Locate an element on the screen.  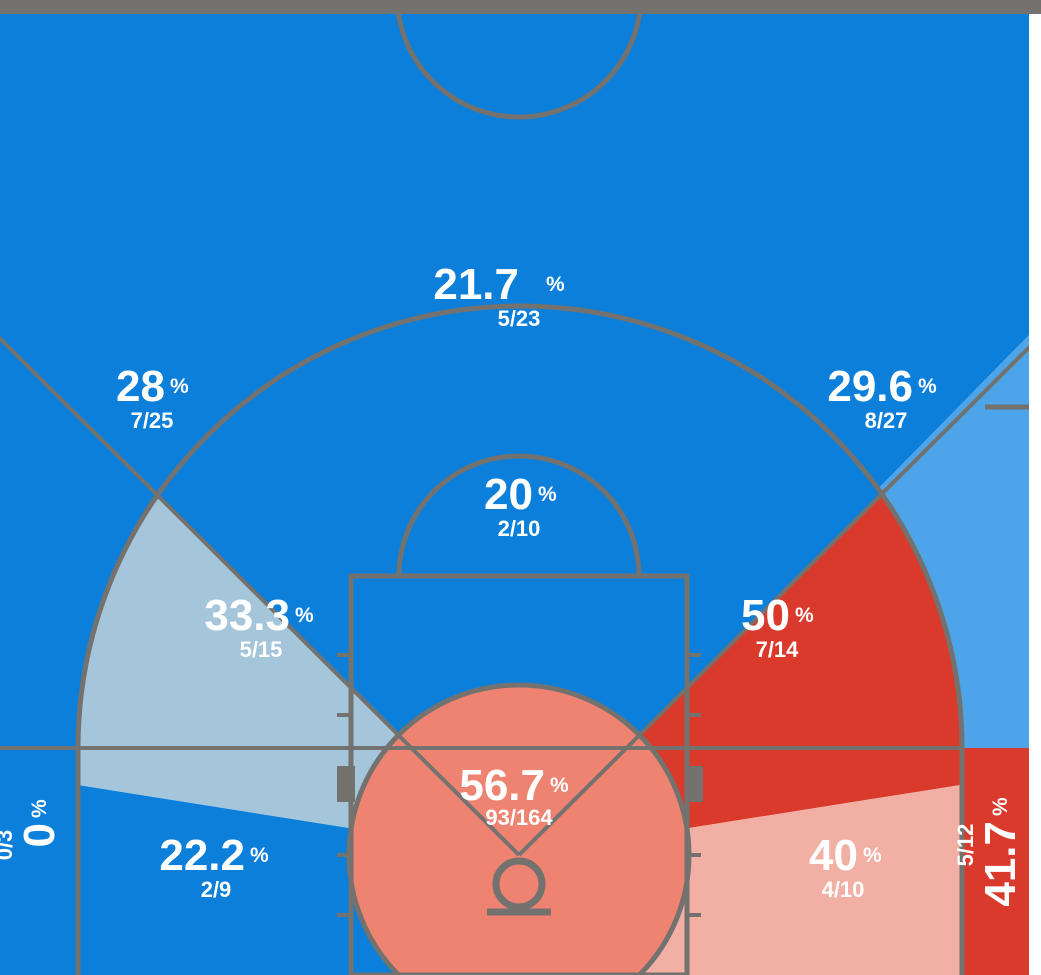
label-left-mid-range: 33.3 % 5/15 is located at coordinates (259, 626).